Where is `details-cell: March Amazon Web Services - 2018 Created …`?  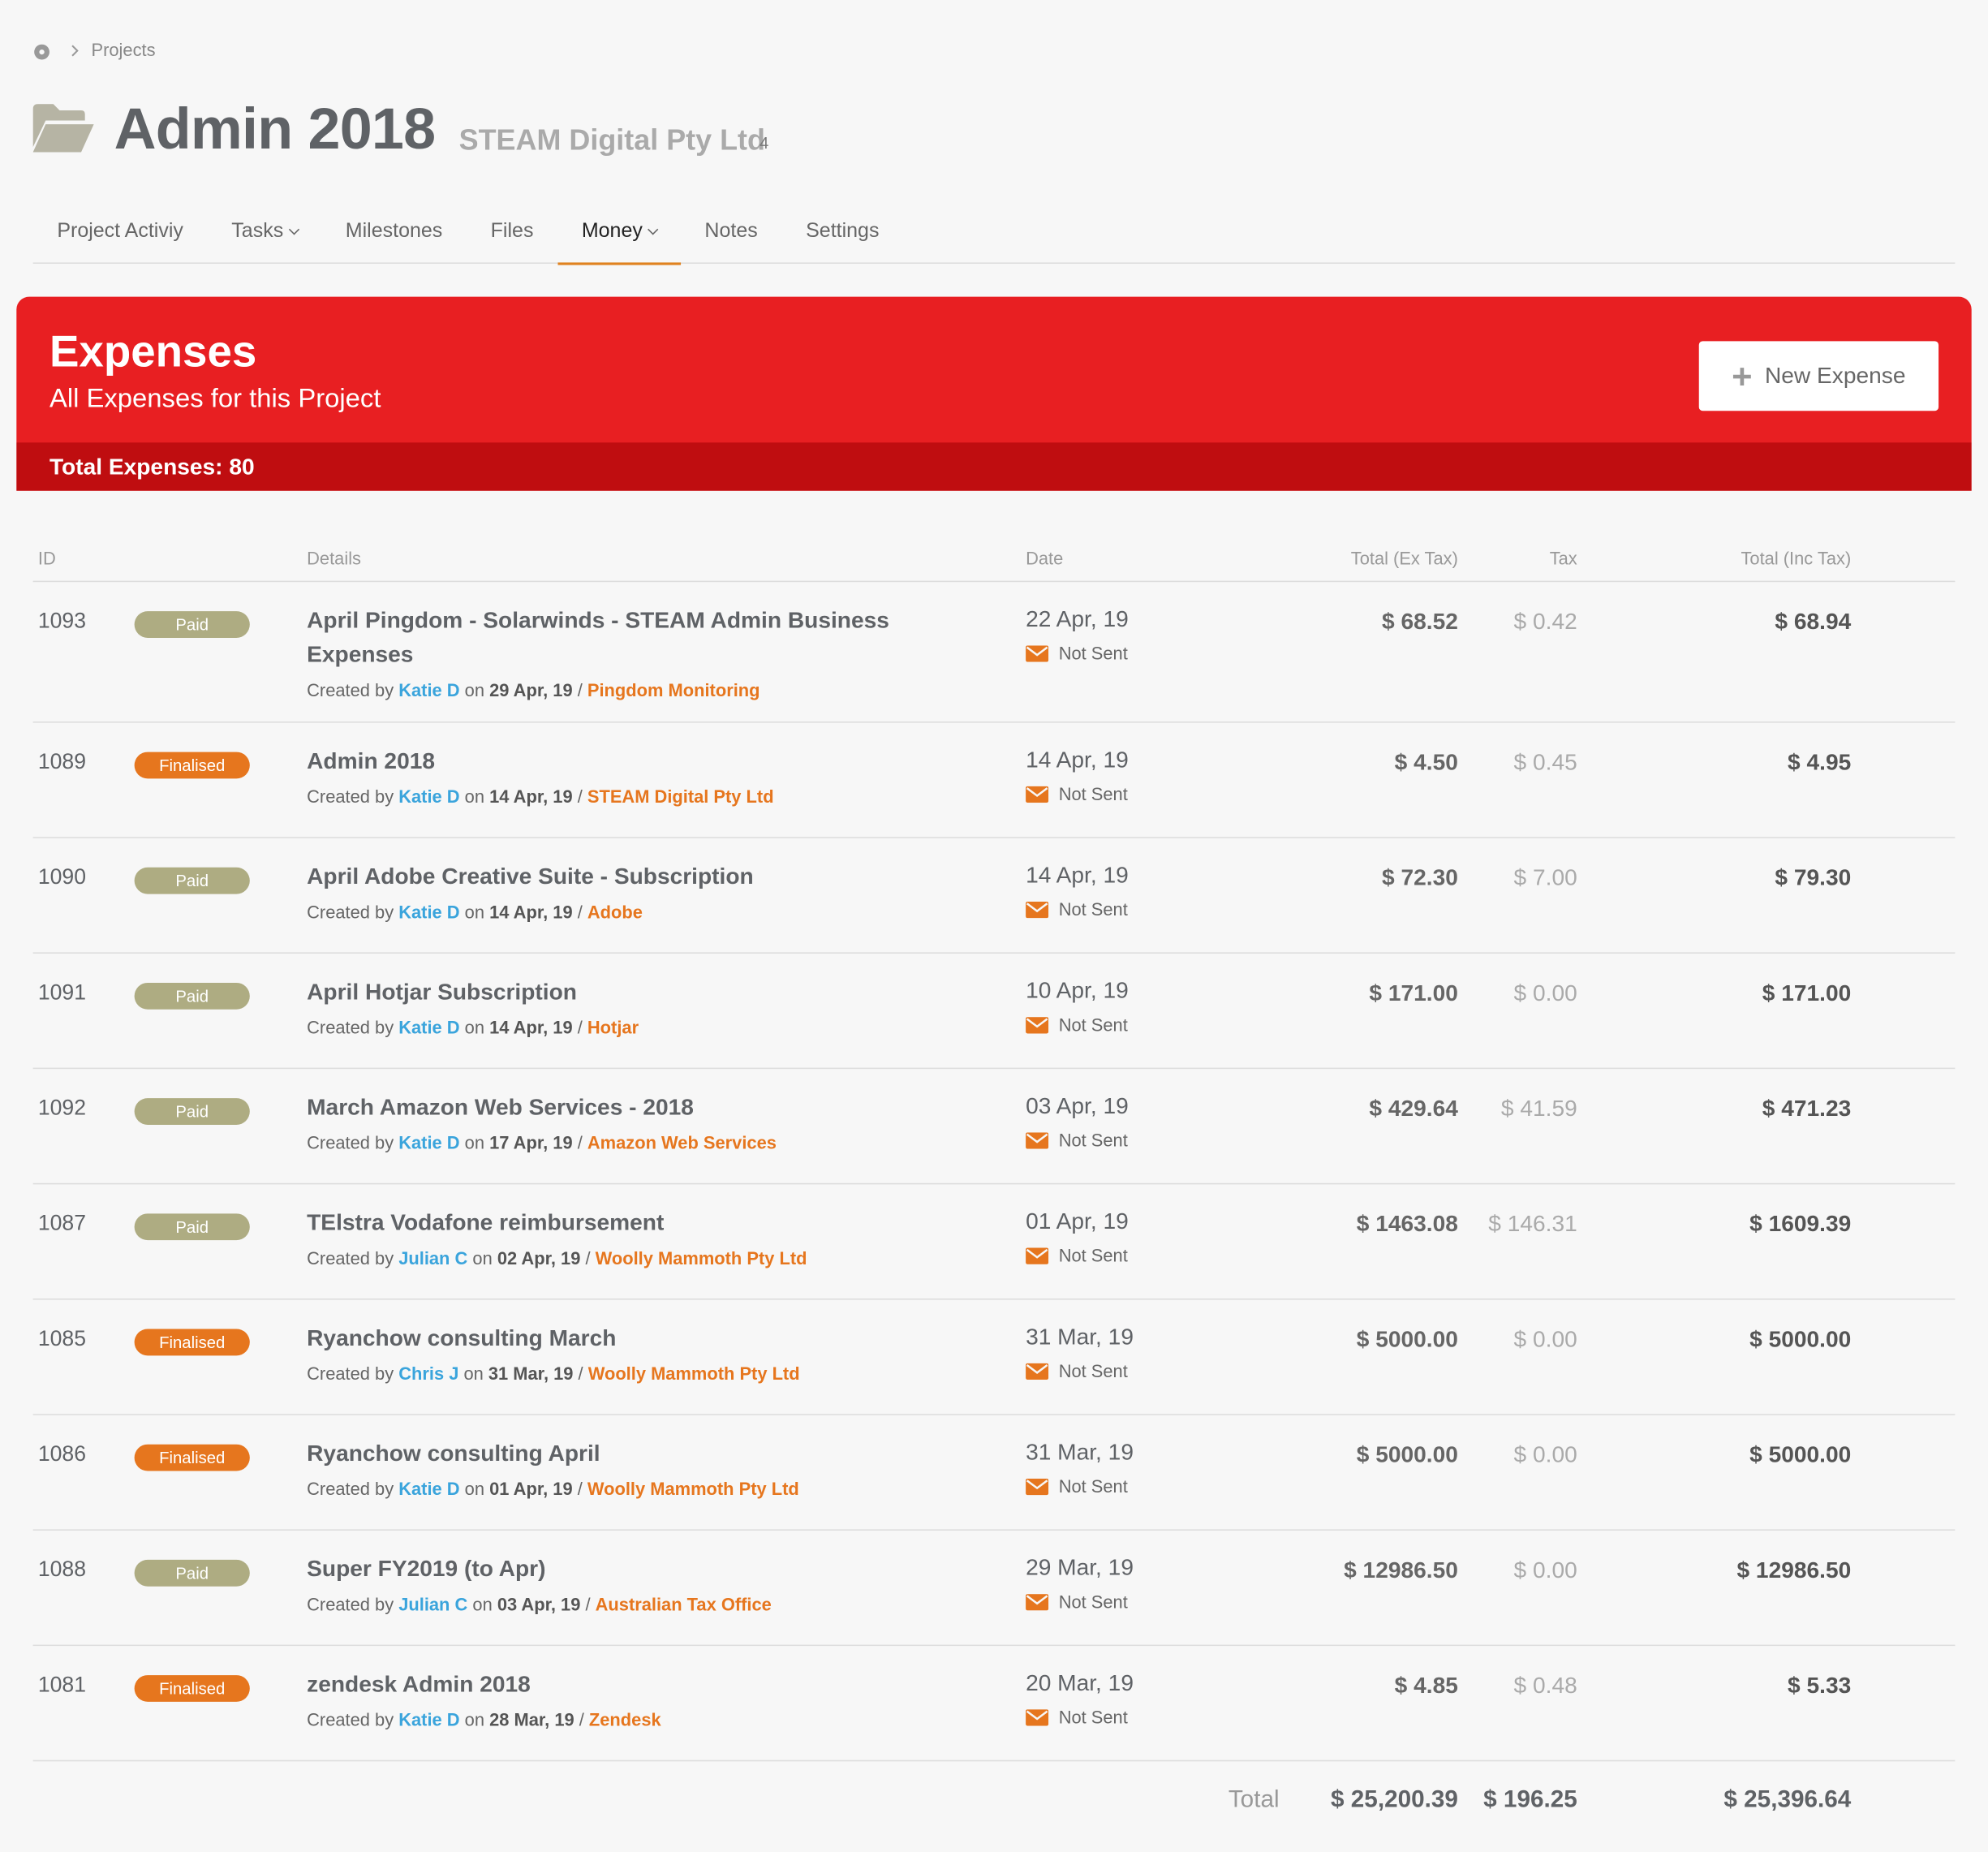 details-cell: March Amazon Web Services - 2018 Created … is located at coordinates (666, 1127).